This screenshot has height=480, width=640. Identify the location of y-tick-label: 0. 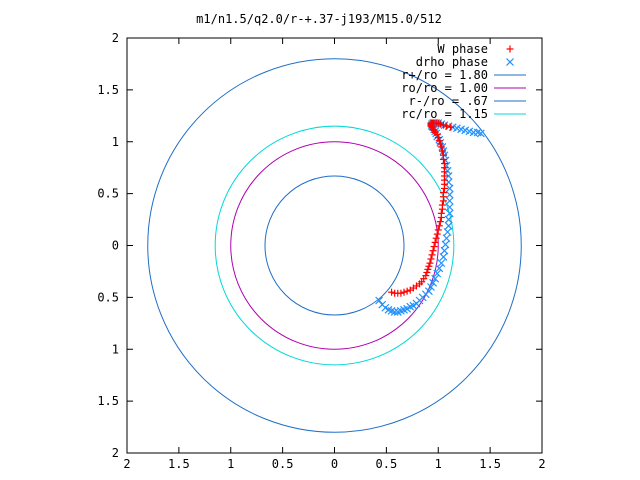
(115, 246).